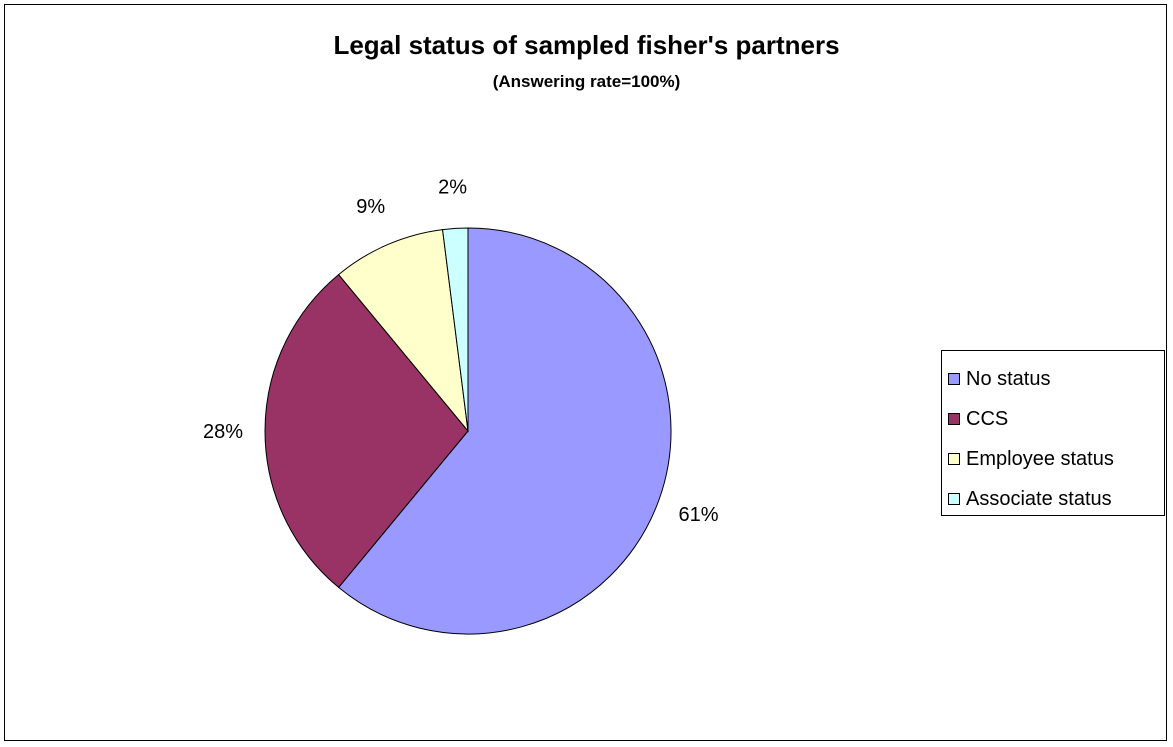 This screenshot has height=747, width=1173. I want to click on data-label: 2%, so click(452, 187).